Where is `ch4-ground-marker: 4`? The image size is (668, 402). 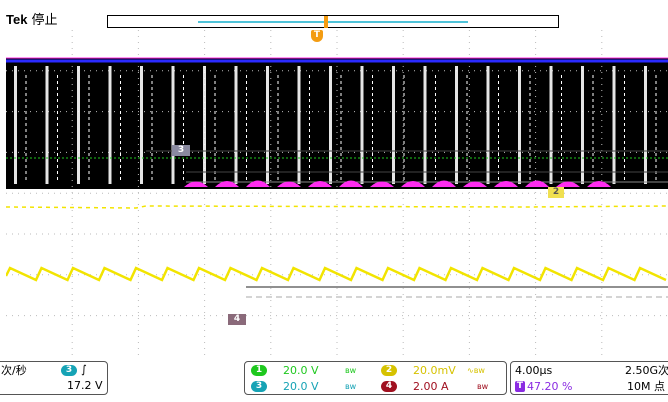
ch4-ground-marker: 4 is located at coordinates (237, 319).